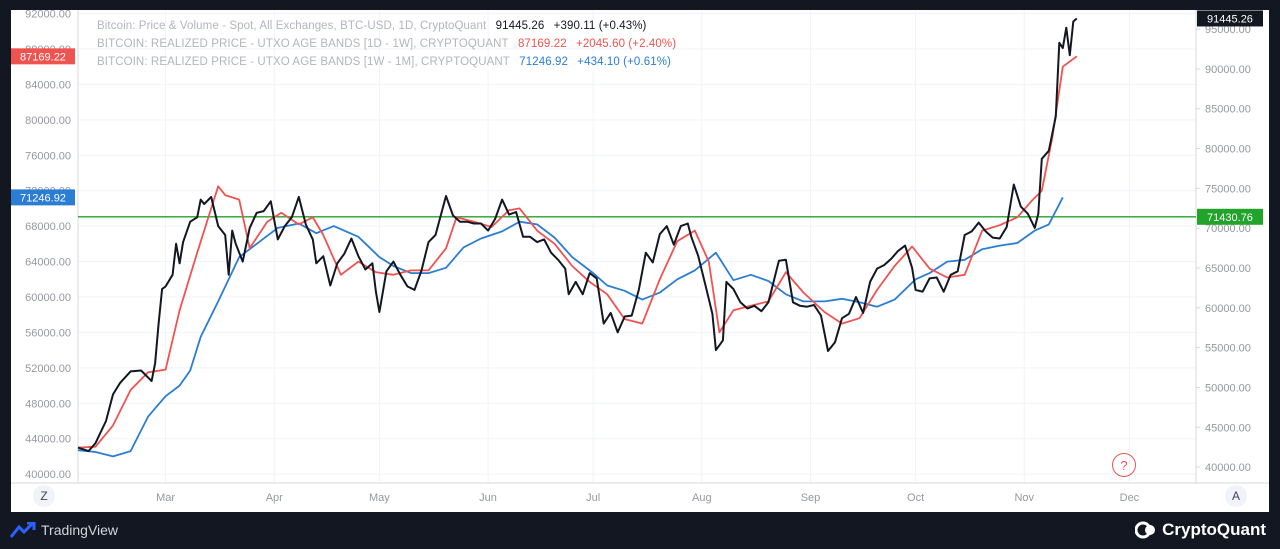 The height and width of the screenshot is (549, 1280). Describe the element at coordinates (1124, 465) in the screenshot. I see `help-button: ?` at that location.